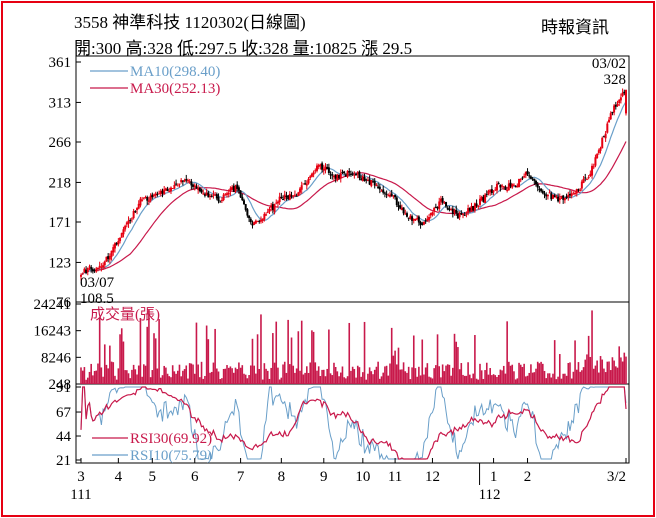  Describe the element at coordinates (60, 63) in the screenshot. I see `price-tick-label: 361` at that location.